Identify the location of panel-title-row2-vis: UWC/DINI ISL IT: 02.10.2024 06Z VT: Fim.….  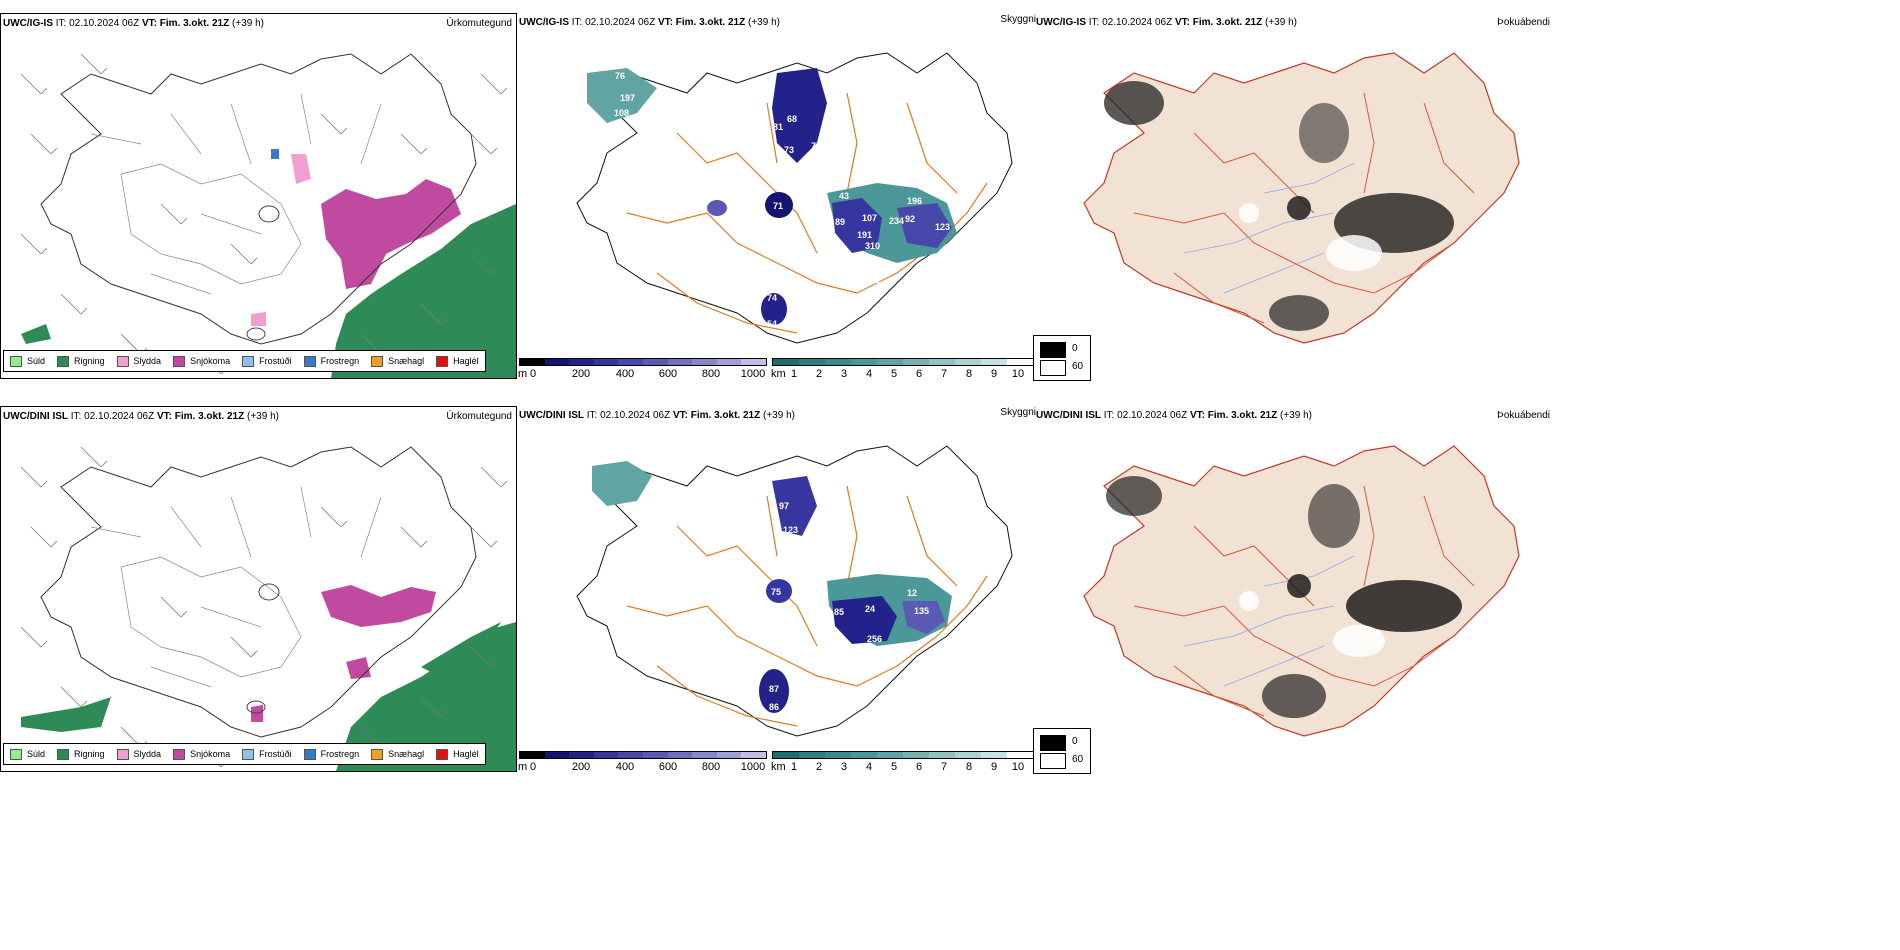
(657, 415).